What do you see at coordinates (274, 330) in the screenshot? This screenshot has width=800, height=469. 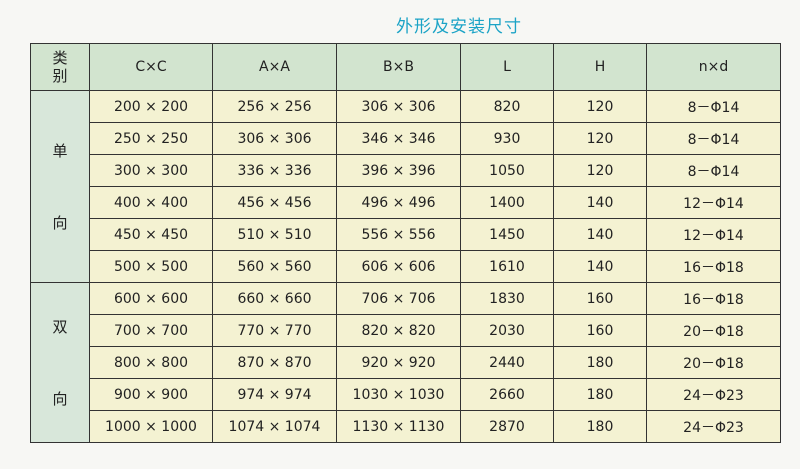 I see `table-cell: 770 × 770` at bounding box center [274, 330].